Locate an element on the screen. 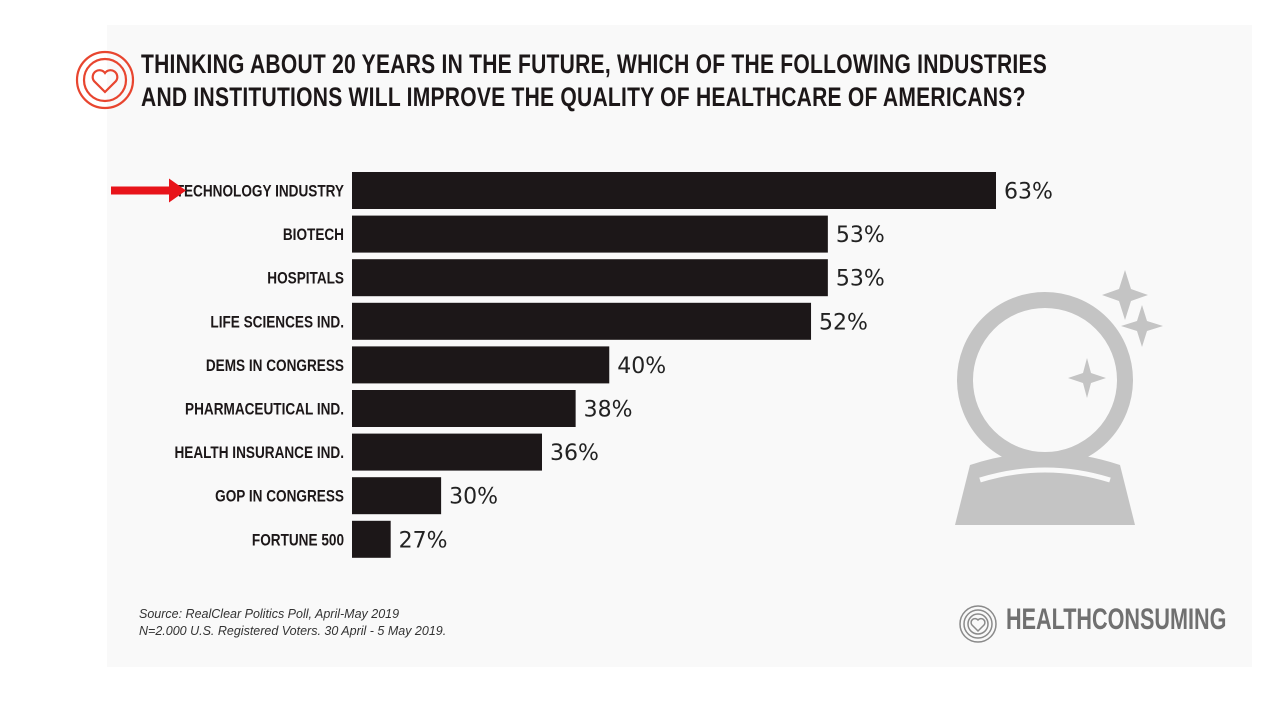  value-label: 52% is located at coordinates (843, 322).